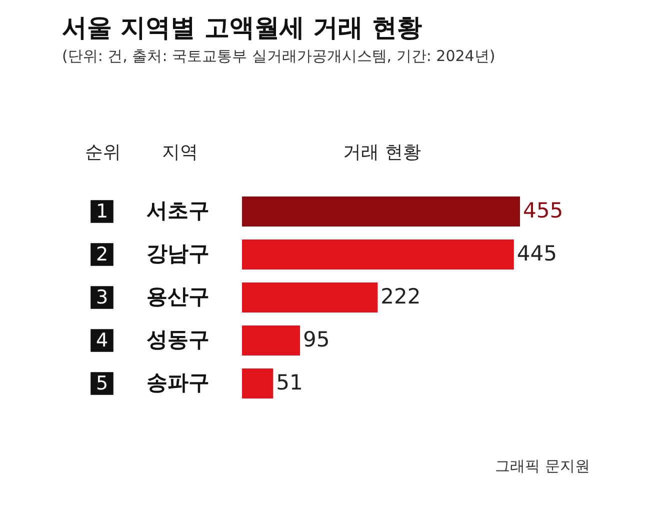 Image resolution: width=658 pixels, height=526 pixels. What do you see at coordinates (542, 466) in the screenshot?
I see `text: 그래픽 문지원` at bounding box center [542, 466].